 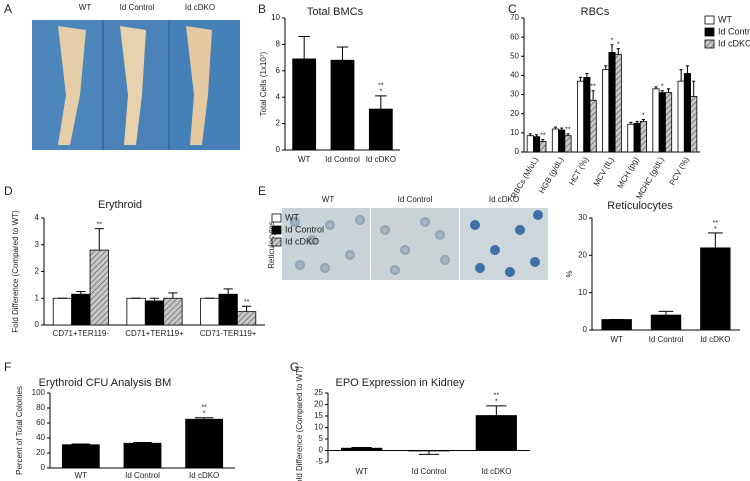 What do you see at coordinates (604, 171) in the screenshot?
I see `x-tick-label: MCV (fL)` at bounding box center [604, 171].